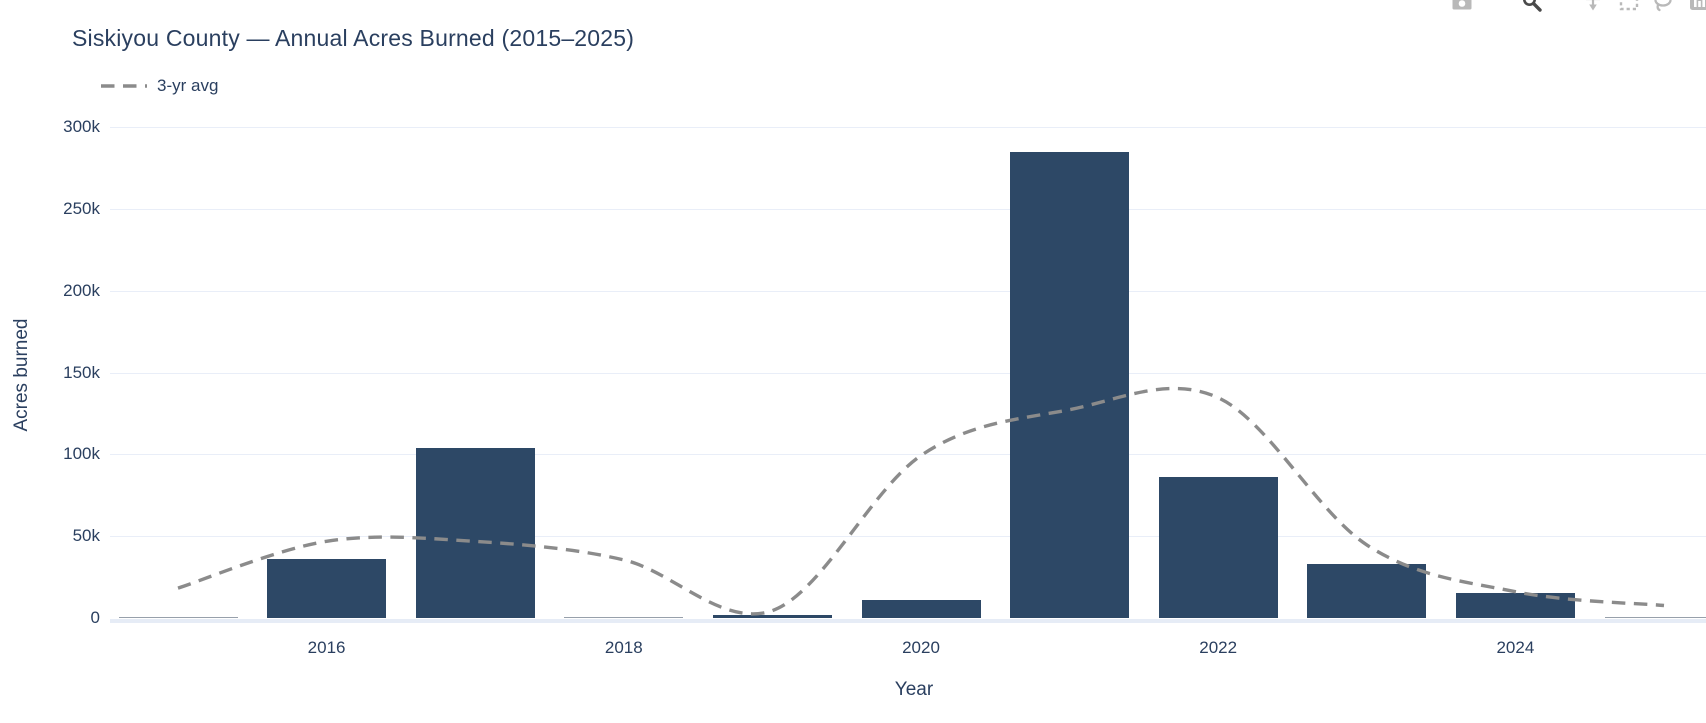  Describe the element at coordinates (908, 455) in the screenshot. I see `gridline-100k` at that location.